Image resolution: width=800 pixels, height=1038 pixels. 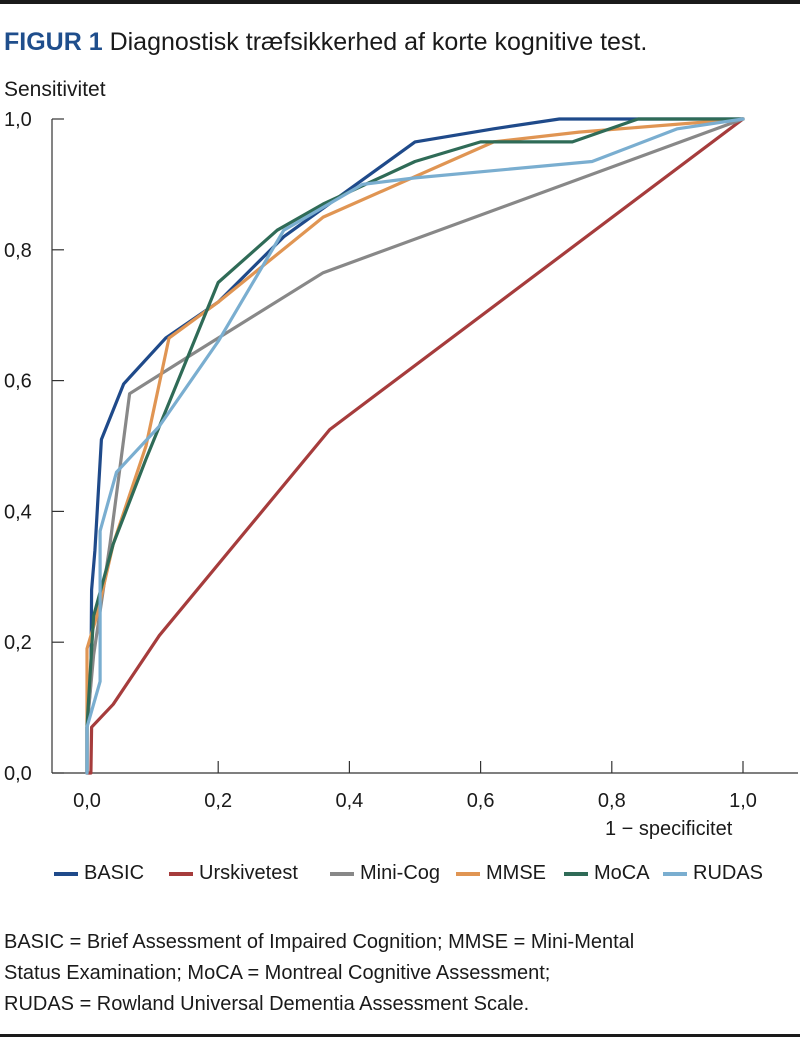 I want to click on legend-label: Urskivetest, so click(x=248, y=873).